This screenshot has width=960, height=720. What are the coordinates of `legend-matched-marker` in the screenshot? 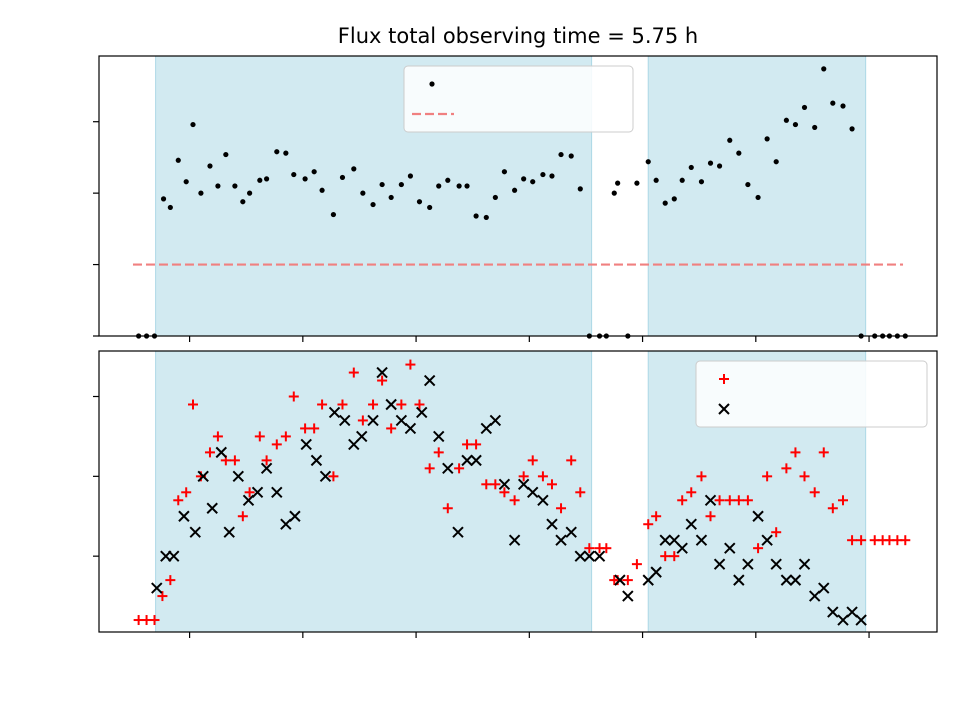 It's located at (724, 379).